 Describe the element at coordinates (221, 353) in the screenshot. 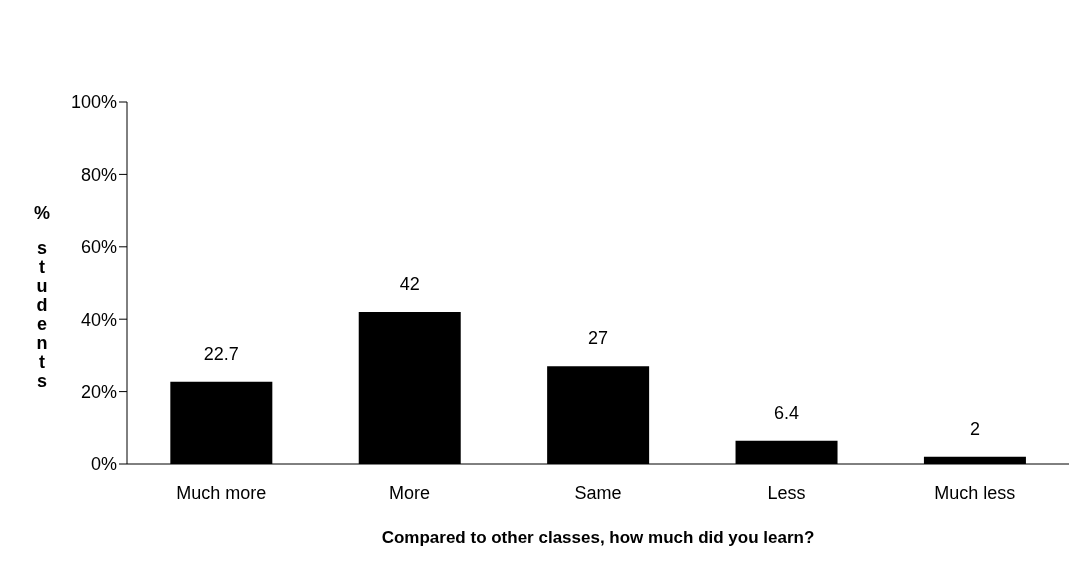

I see `data-label: 22.7` at that location.